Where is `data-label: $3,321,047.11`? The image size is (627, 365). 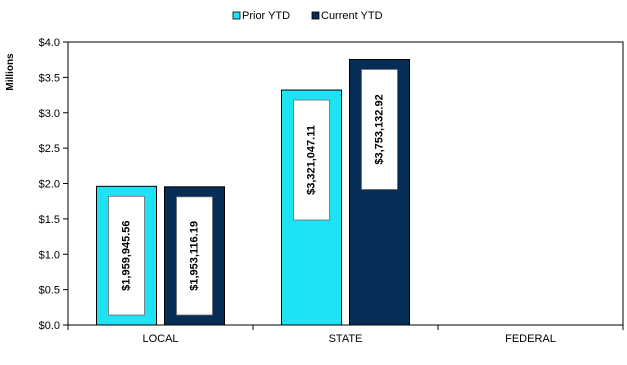 data-label: $3,321,047.11 is located at coordinates (312, 160).